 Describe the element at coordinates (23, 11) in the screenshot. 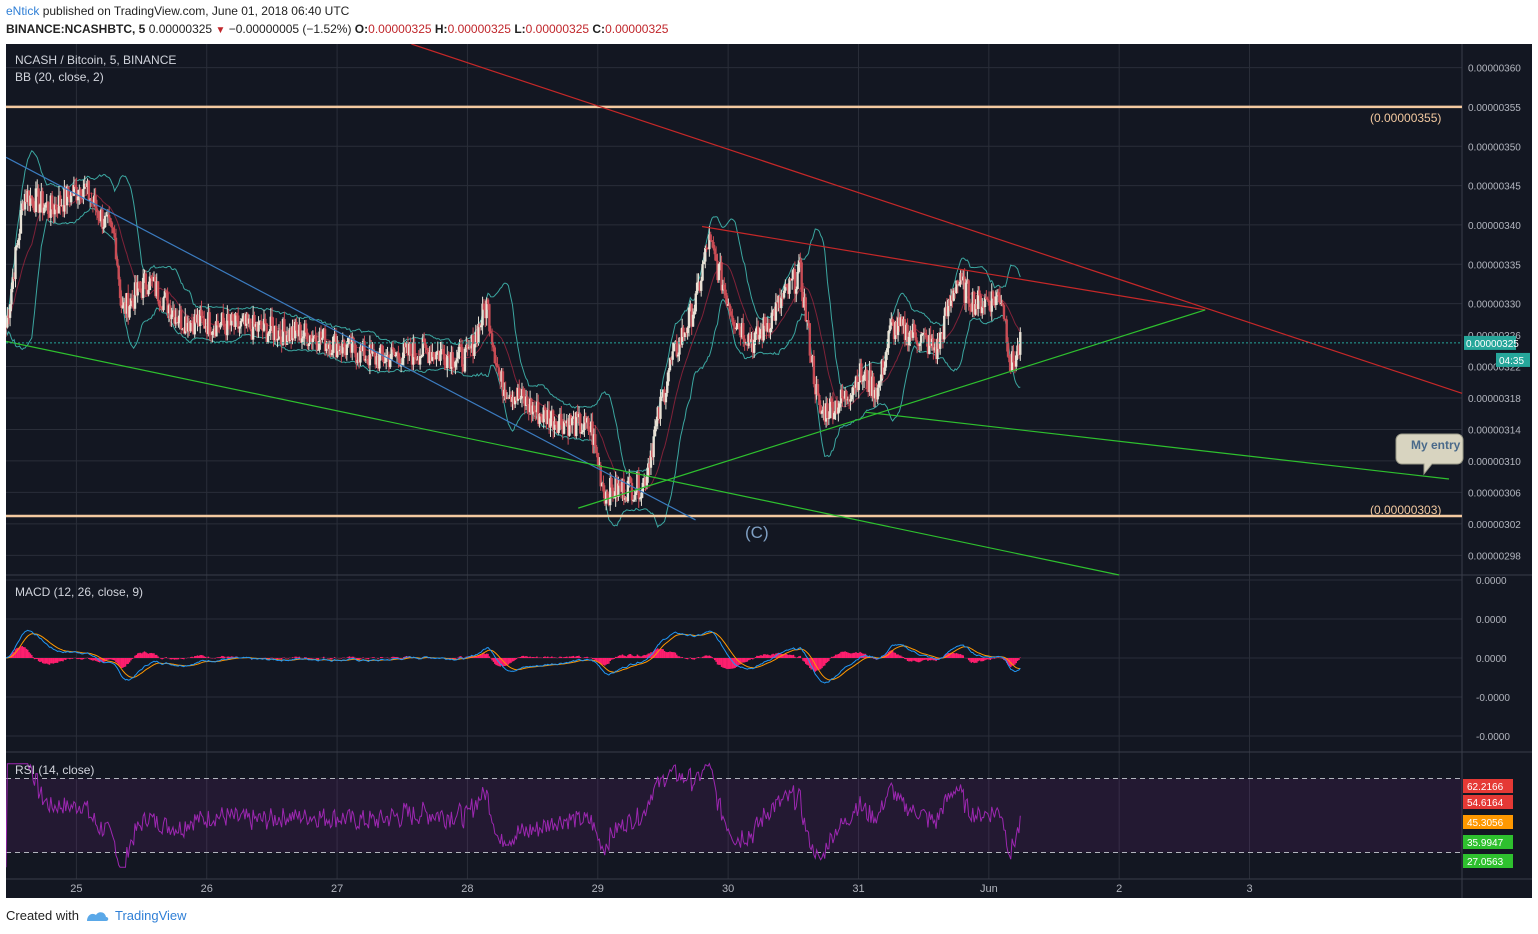

I see `author-link: eNtick` at that location.